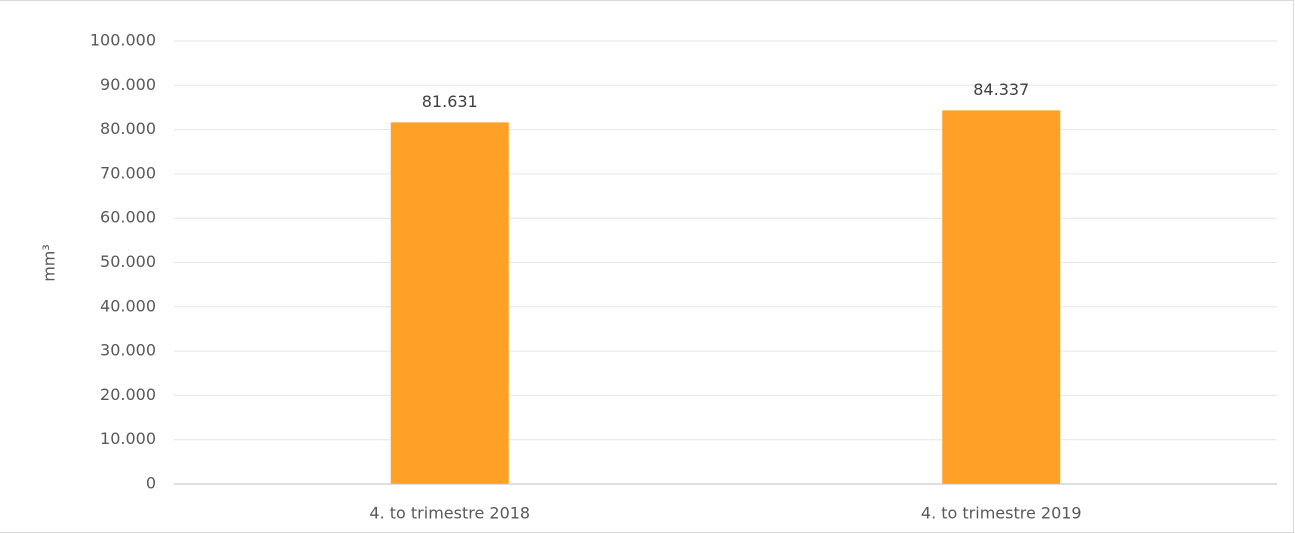 The width and height of the screenshot is (1295, 533). I want to click on x-tick-label: 4. to trimestre 2019, so click(1001, 513).